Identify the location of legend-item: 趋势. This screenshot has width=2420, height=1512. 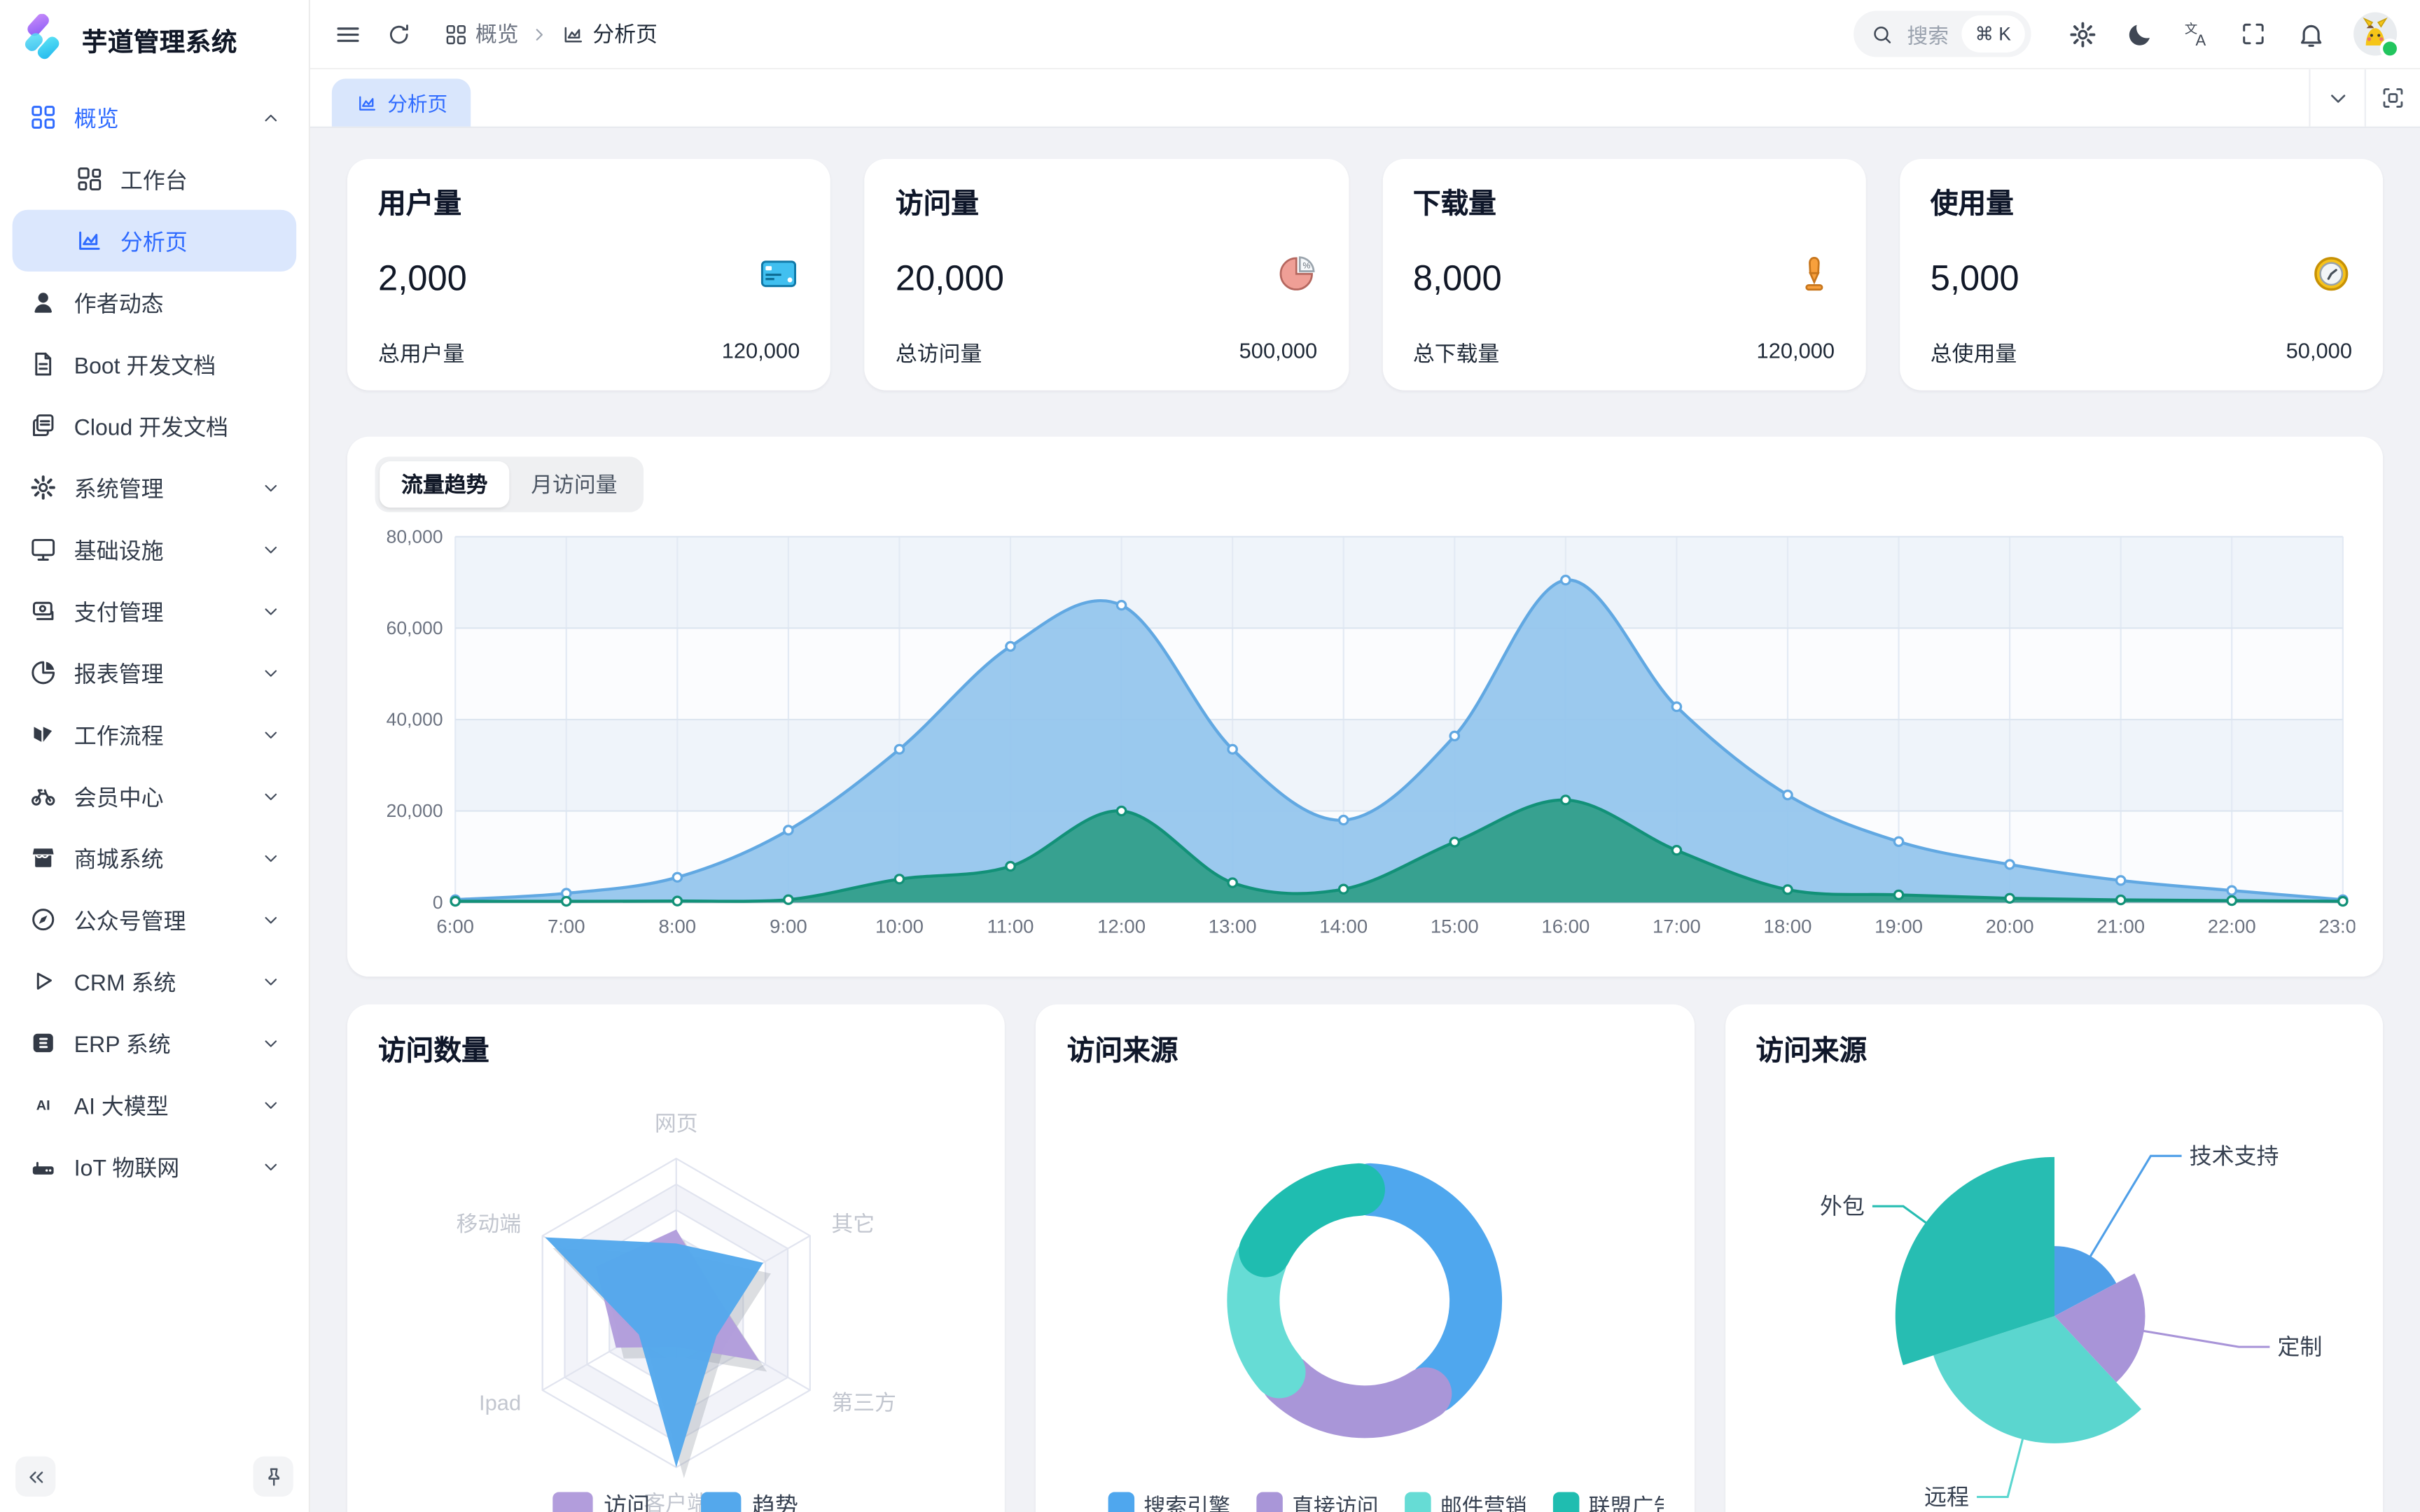
(749, 1502).